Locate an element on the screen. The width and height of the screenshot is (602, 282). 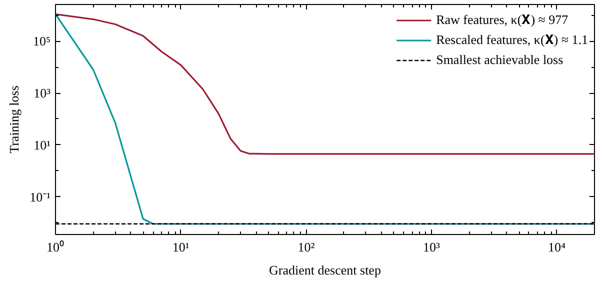
x-tick-label: 10² is located at coordinates (306, 247).